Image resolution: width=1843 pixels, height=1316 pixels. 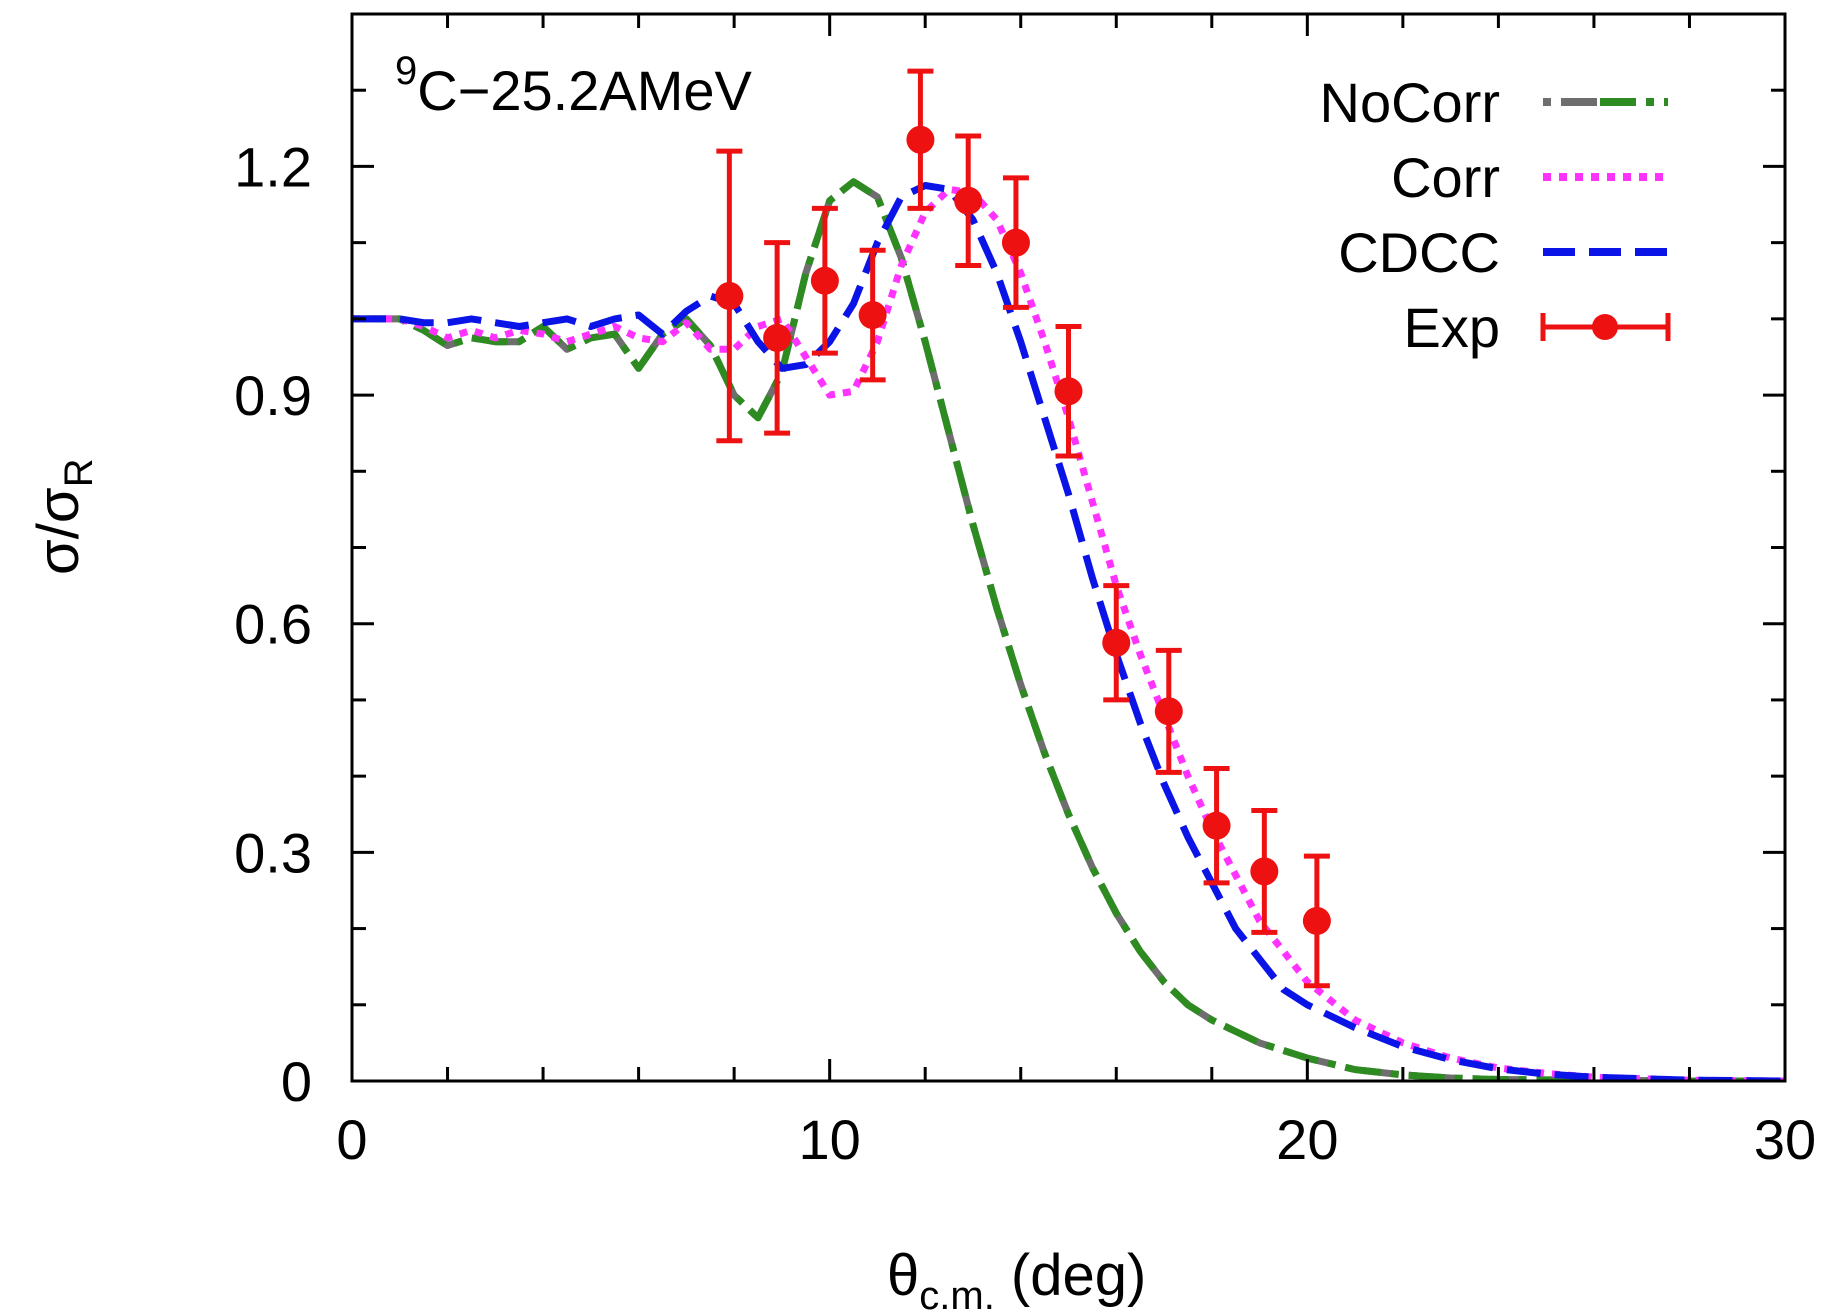 What do you see at coordinates (58, 531) in the screenshot?
I see `y-axis-title-main: σ/σ` at bounding box center [58, 531].